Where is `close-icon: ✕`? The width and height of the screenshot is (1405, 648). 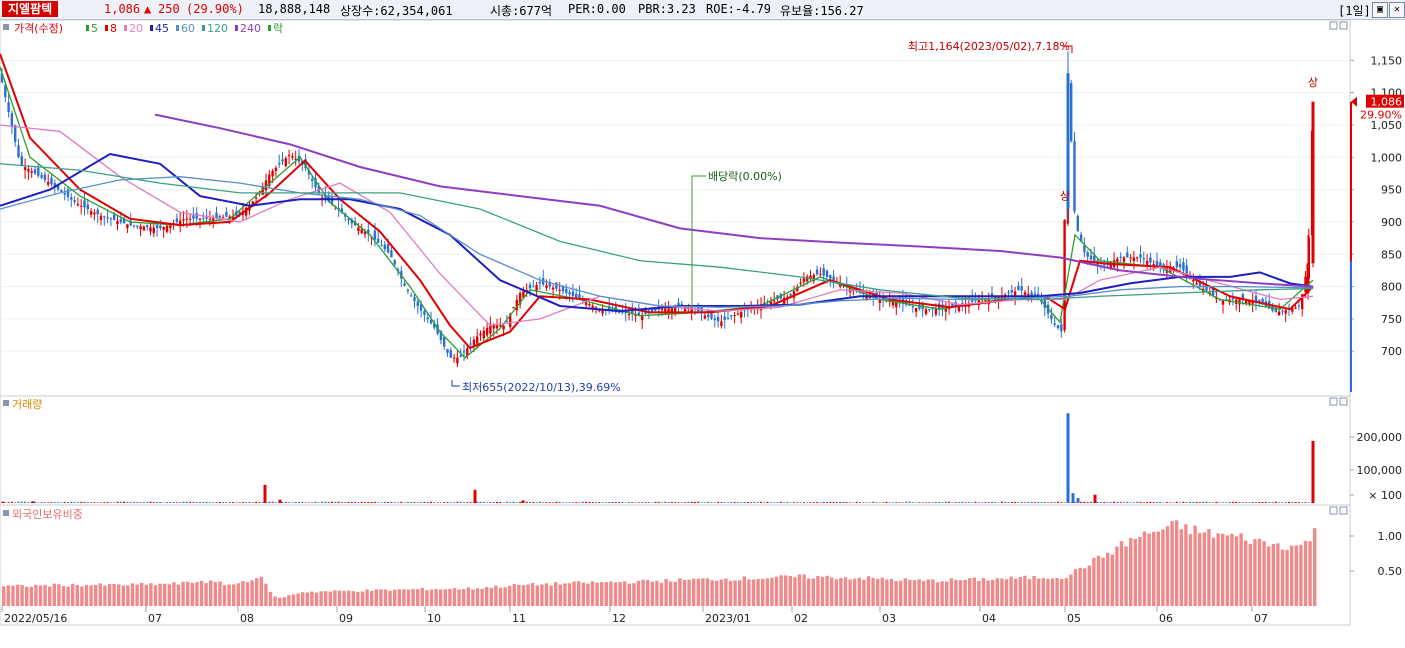 close-icon: ✕ is located at coordinates (1397, 10).